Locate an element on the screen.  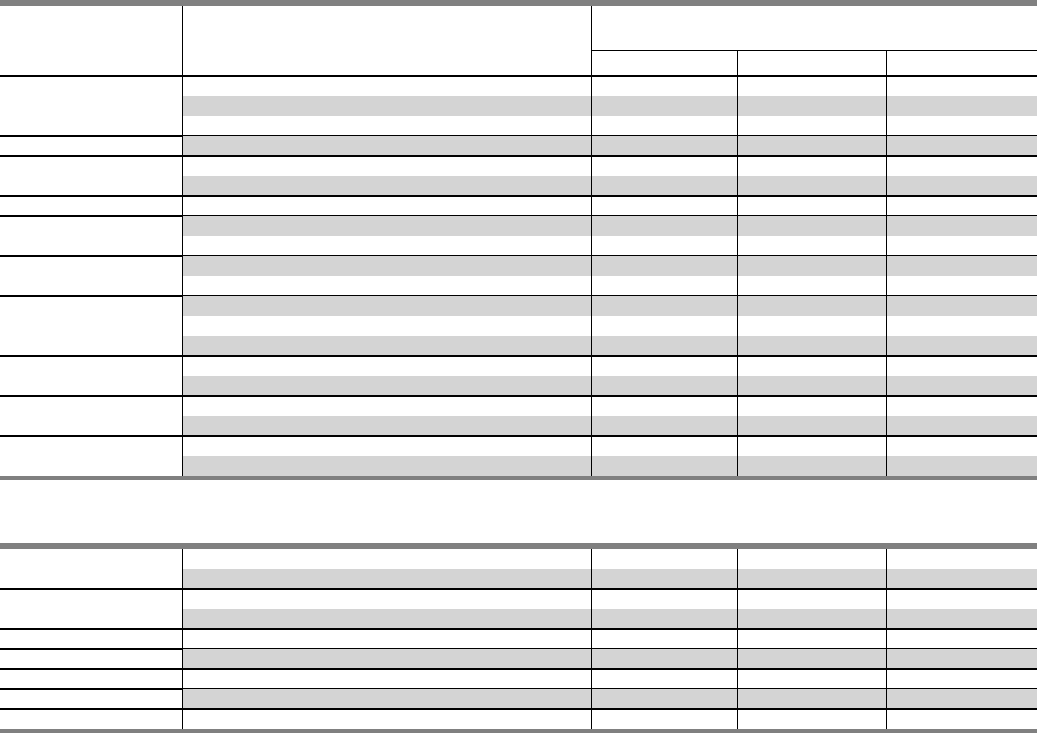
table-bottom-rule is located at coordinates (518, 731).